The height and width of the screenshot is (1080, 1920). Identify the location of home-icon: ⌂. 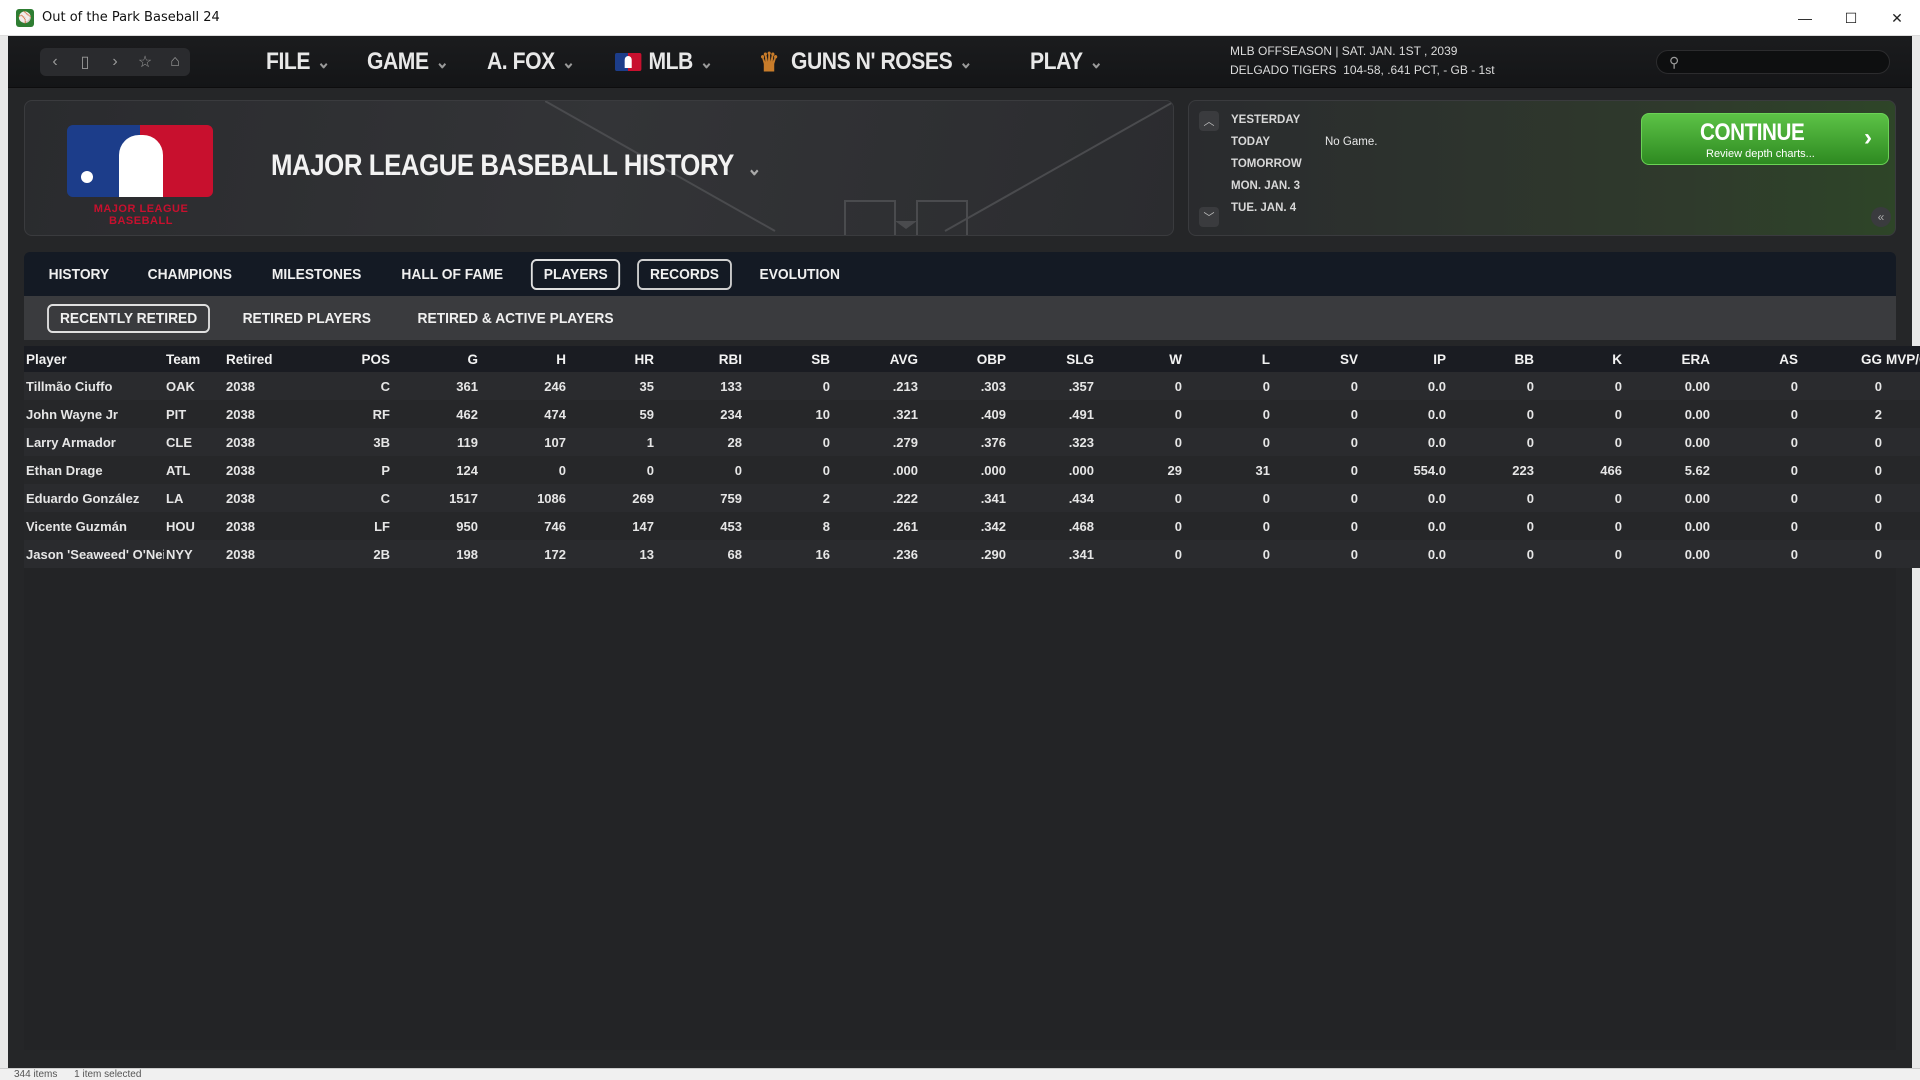
(175, 61).